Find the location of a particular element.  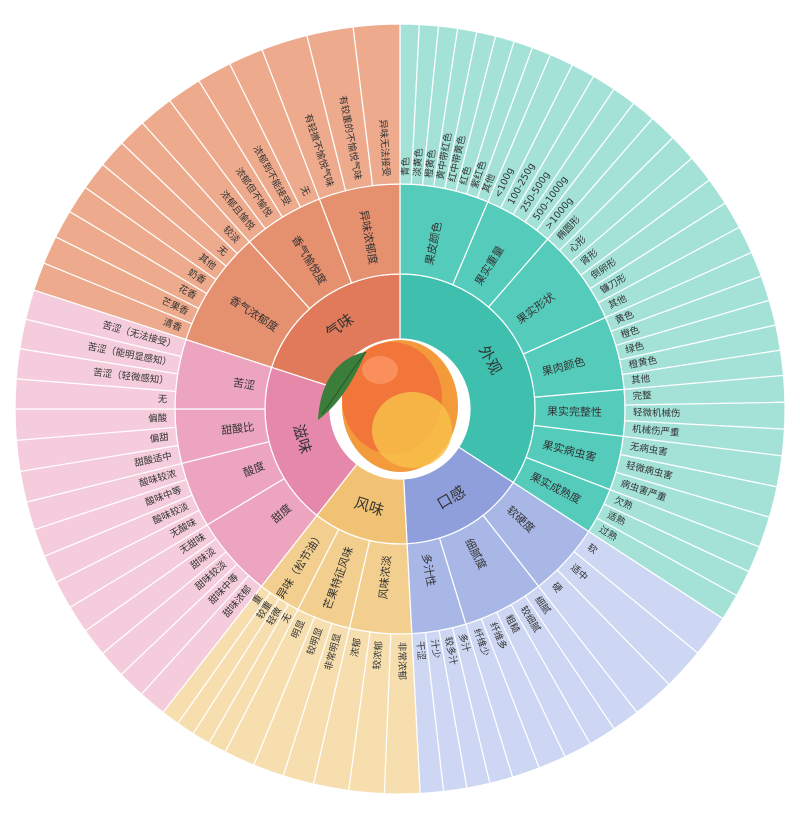

descriptor-label-appearance-0-5: 红色 is located at coordinates (465, 175).